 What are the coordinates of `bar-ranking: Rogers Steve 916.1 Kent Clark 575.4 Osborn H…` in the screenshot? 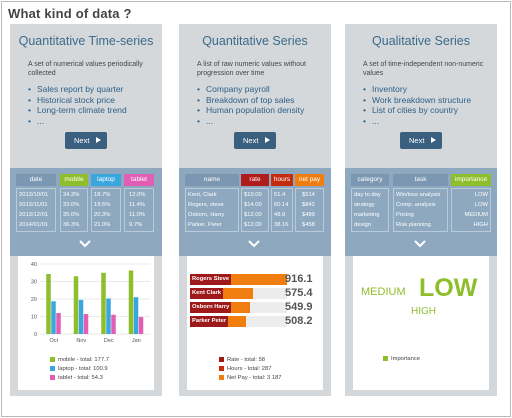 It's located at (255, 296).